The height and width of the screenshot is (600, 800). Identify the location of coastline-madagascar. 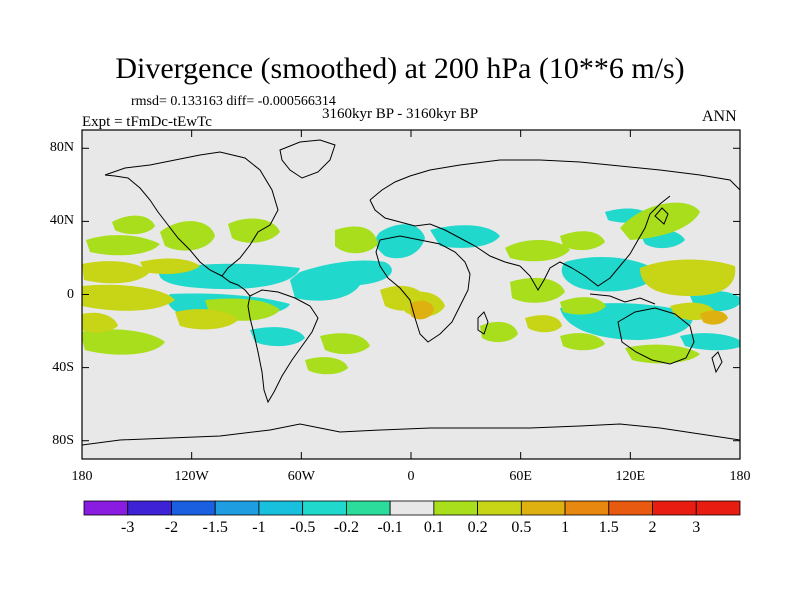
(483, 323).